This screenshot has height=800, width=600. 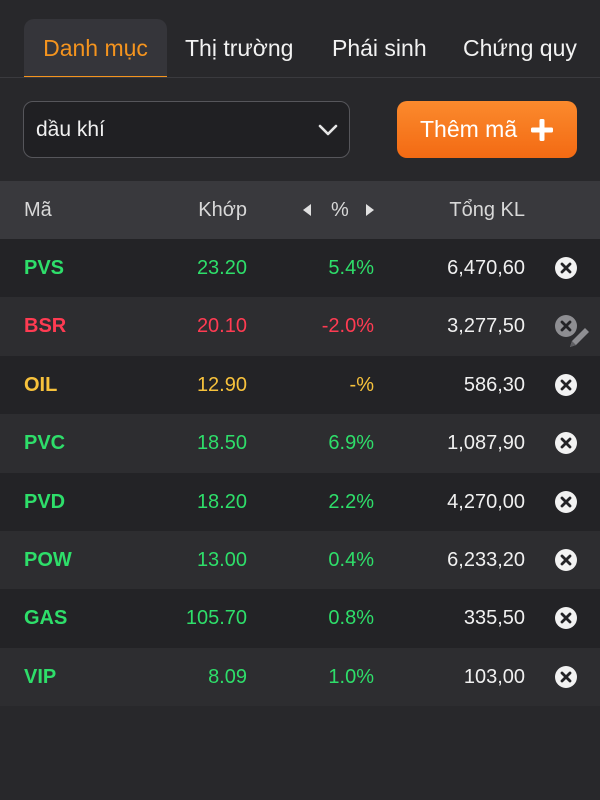 I want to click on row-symbol: PVC, so click(x=45, y=443).